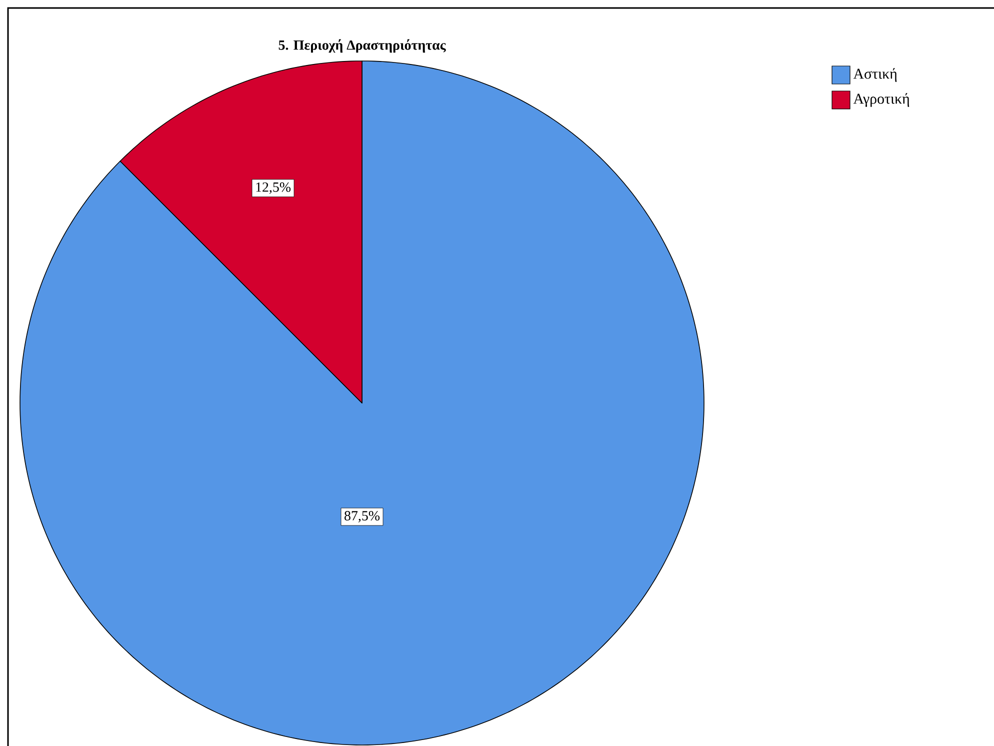 This screenshot has width=994, height=746. What do you see at coordinates (273, 188) in the screenshot?
I see `data-label: 12,5%` at bounding box center [273, 188].